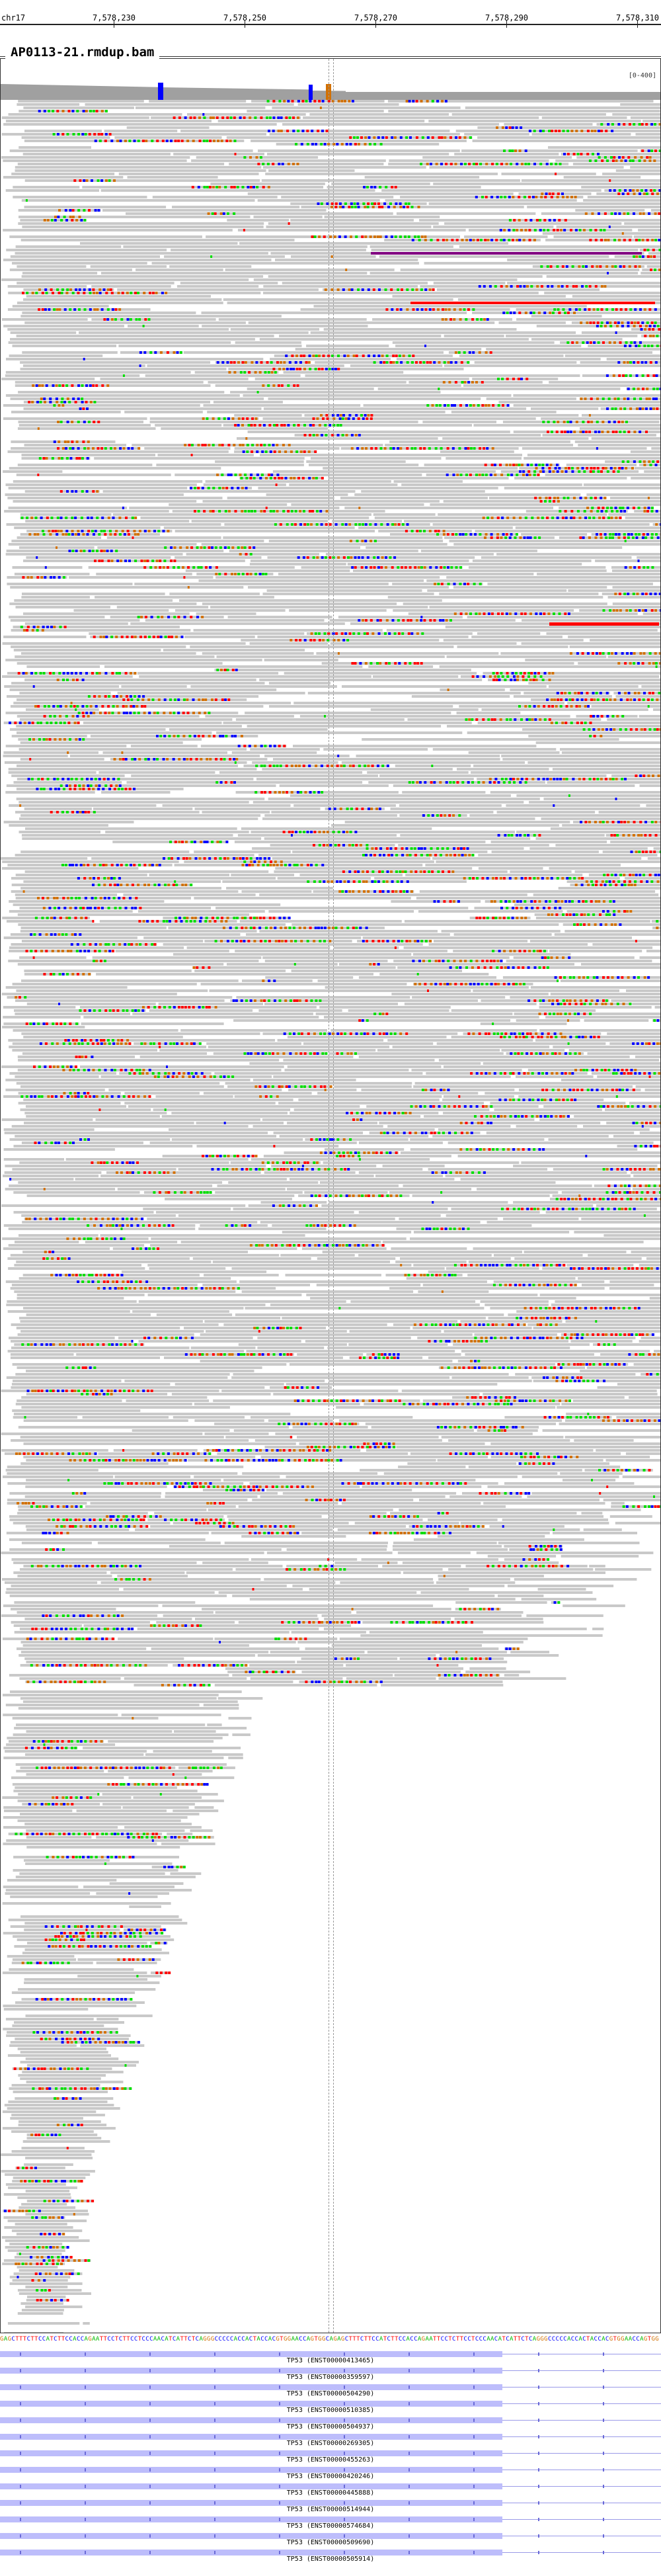  What do you see at coordinates (330, 91) in the screenshot?
I see `coverage-track` at bounding box center [330, 91].